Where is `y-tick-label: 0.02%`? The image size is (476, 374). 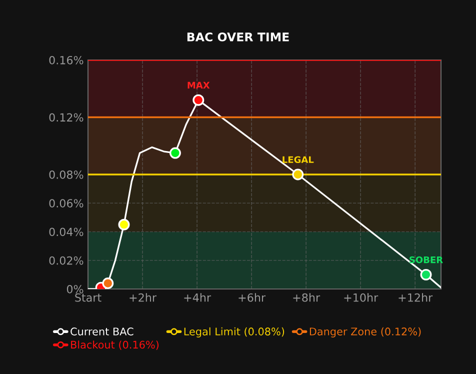
y-tick-label: 0.02% is located at coordinates (66, 260).